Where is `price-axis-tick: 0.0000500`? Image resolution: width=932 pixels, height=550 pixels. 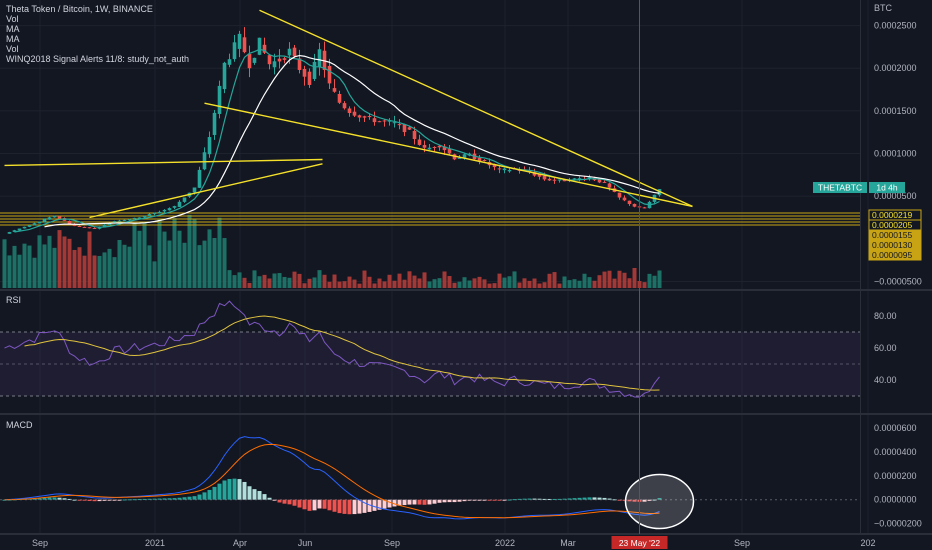
price-axis-tick: 0.0000500 is located at coordinates (895, 196).